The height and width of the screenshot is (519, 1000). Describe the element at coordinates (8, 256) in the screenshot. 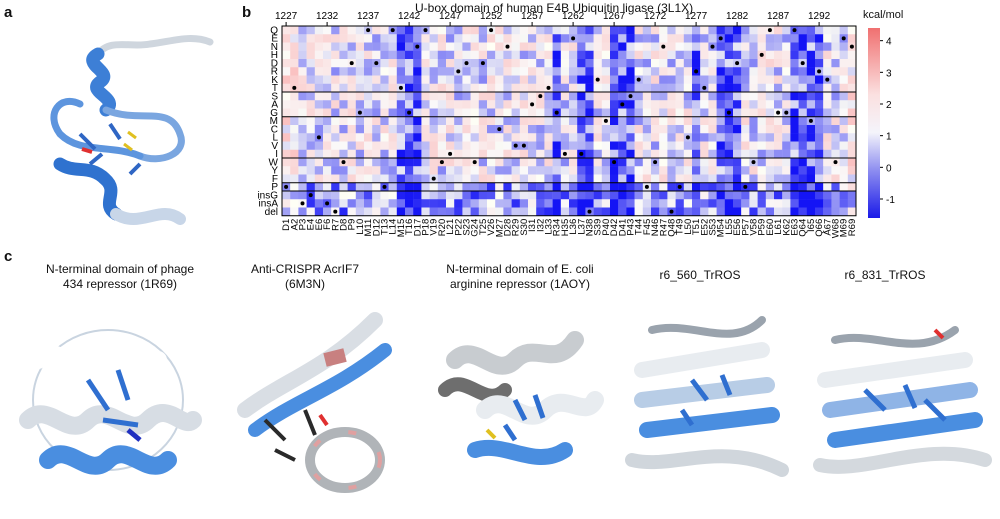

I see `panel-label-c: c` at that location.